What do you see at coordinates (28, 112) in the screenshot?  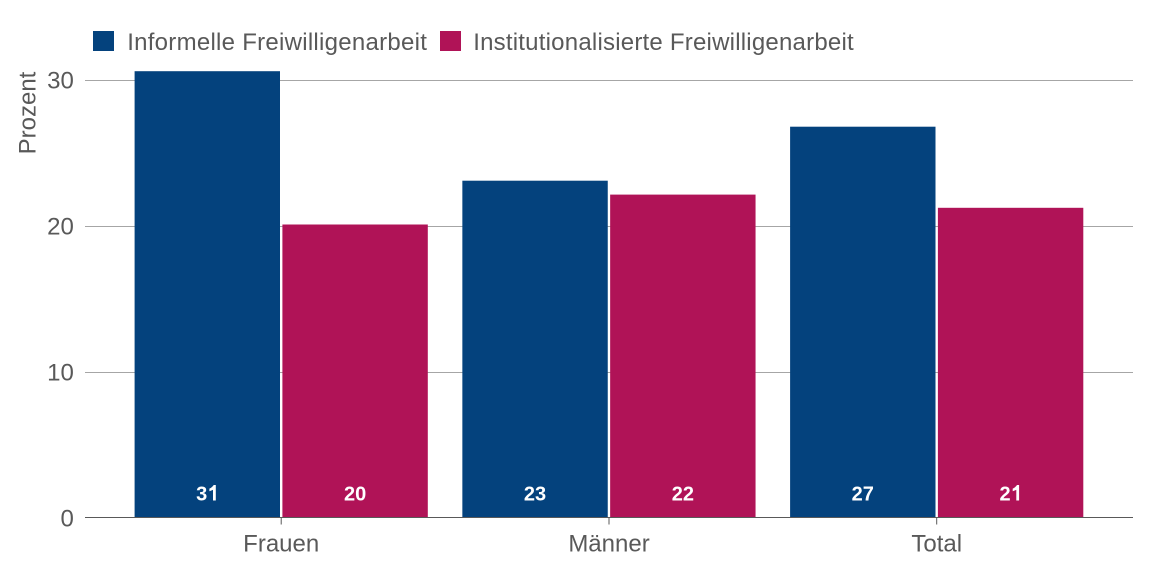 I see `svg-text: Prozent` at bounding box center [28, 112].